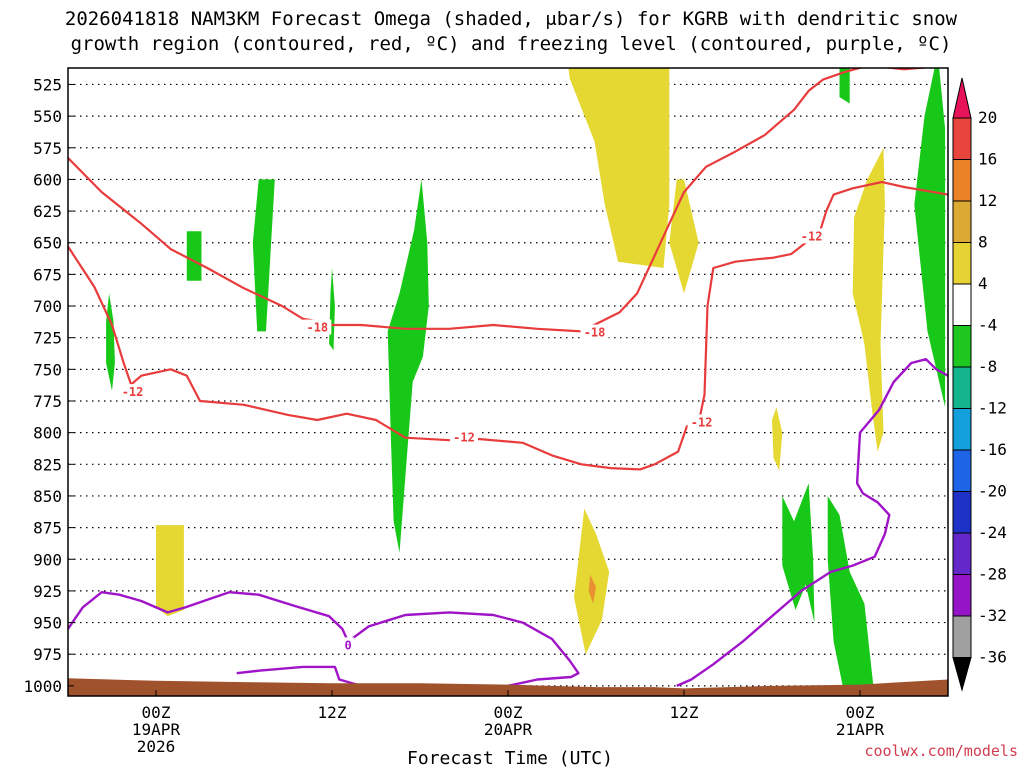  Describe the element at coordinates (962, 674) in the screenshot. I see `colorbar-bottom-arrow` at that location.